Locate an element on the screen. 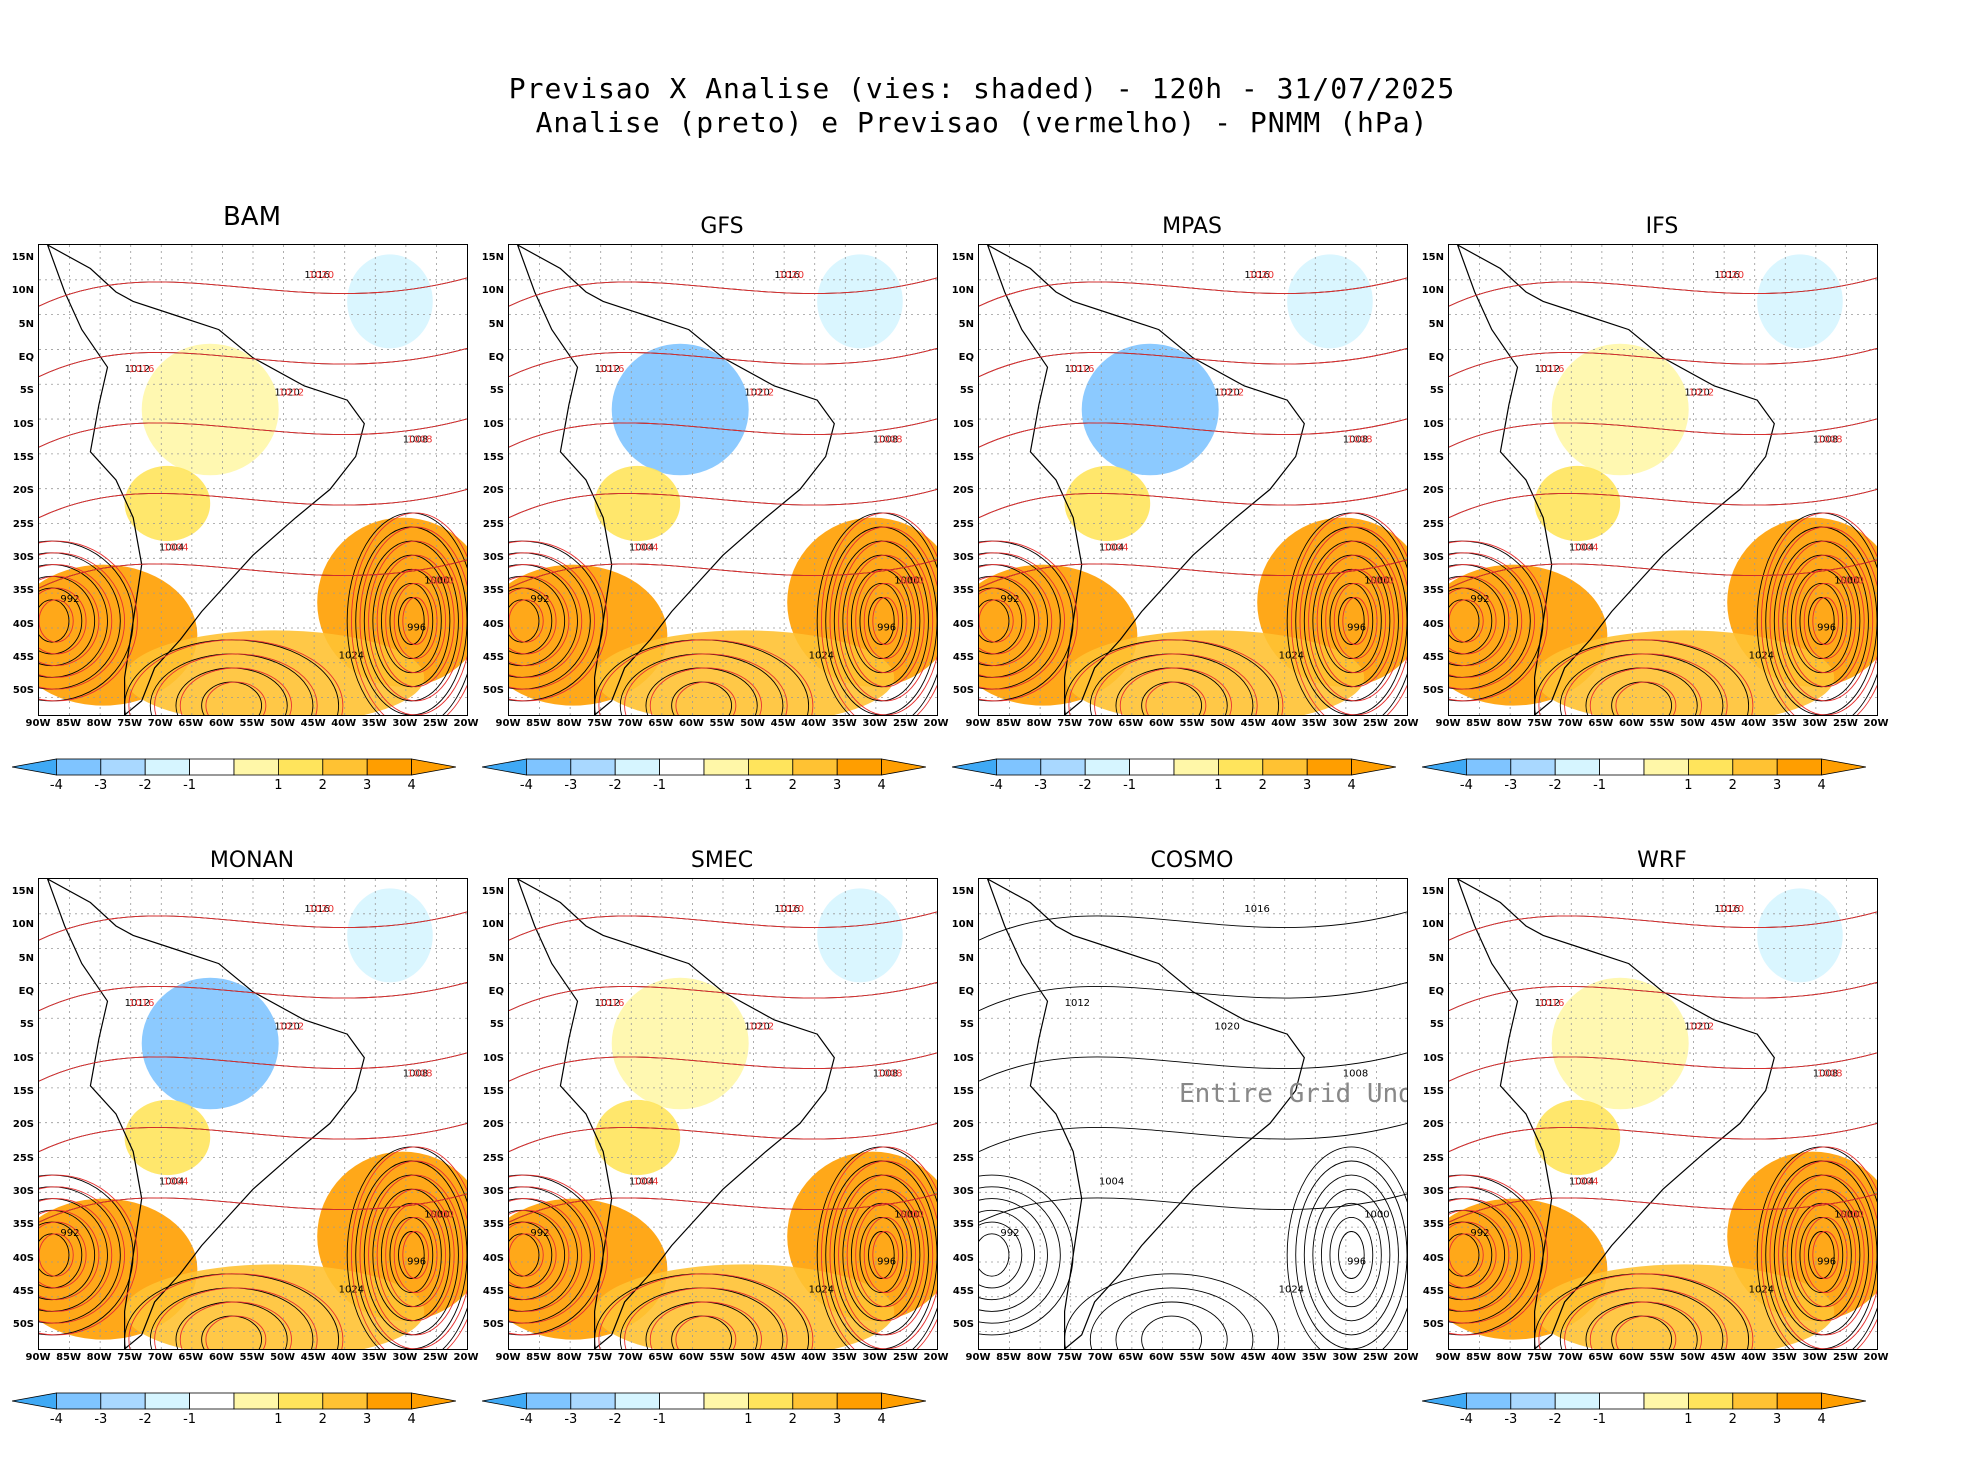 The height and width of the screenshot is (1462, 1964). analysis-contour-label: 1008 is located at coordinates (885, 439).